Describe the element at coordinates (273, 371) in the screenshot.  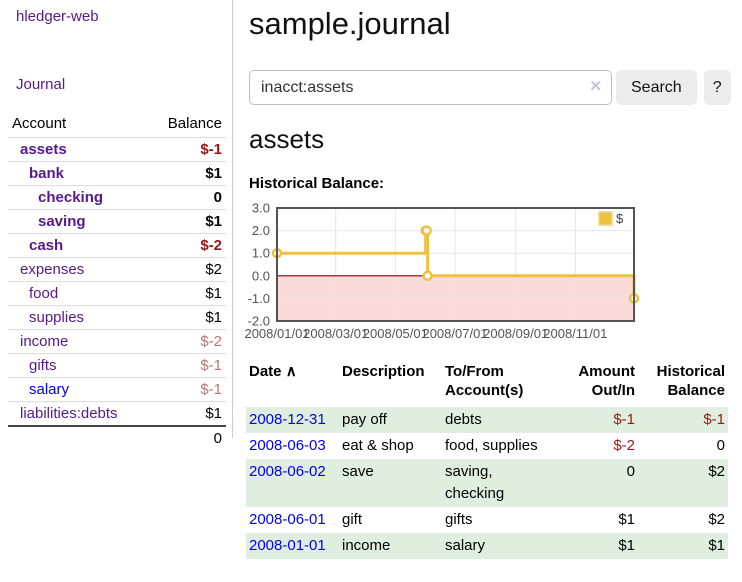
I see `register-header-date: Date ∧` at that location.